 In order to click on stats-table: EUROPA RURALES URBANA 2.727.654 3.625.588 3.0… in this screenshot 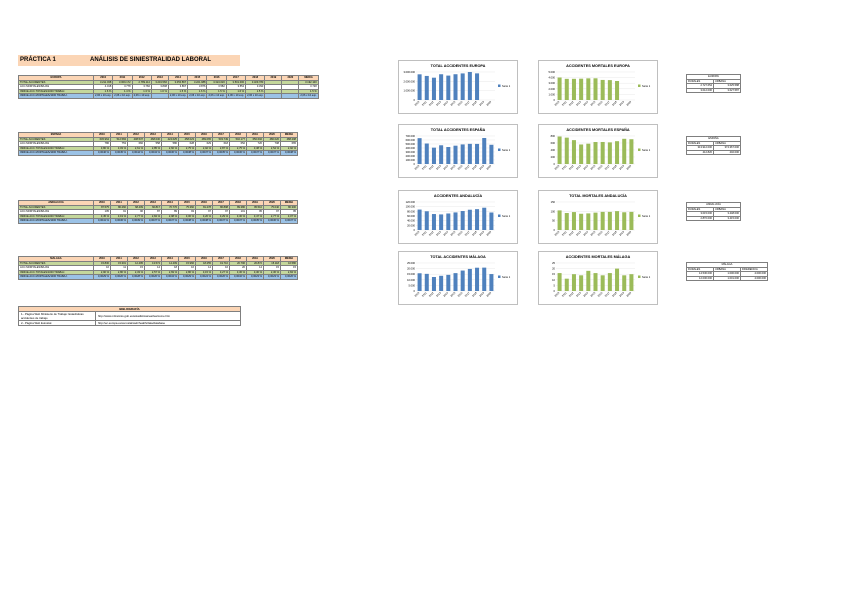, I will do `click(713, 84)`.